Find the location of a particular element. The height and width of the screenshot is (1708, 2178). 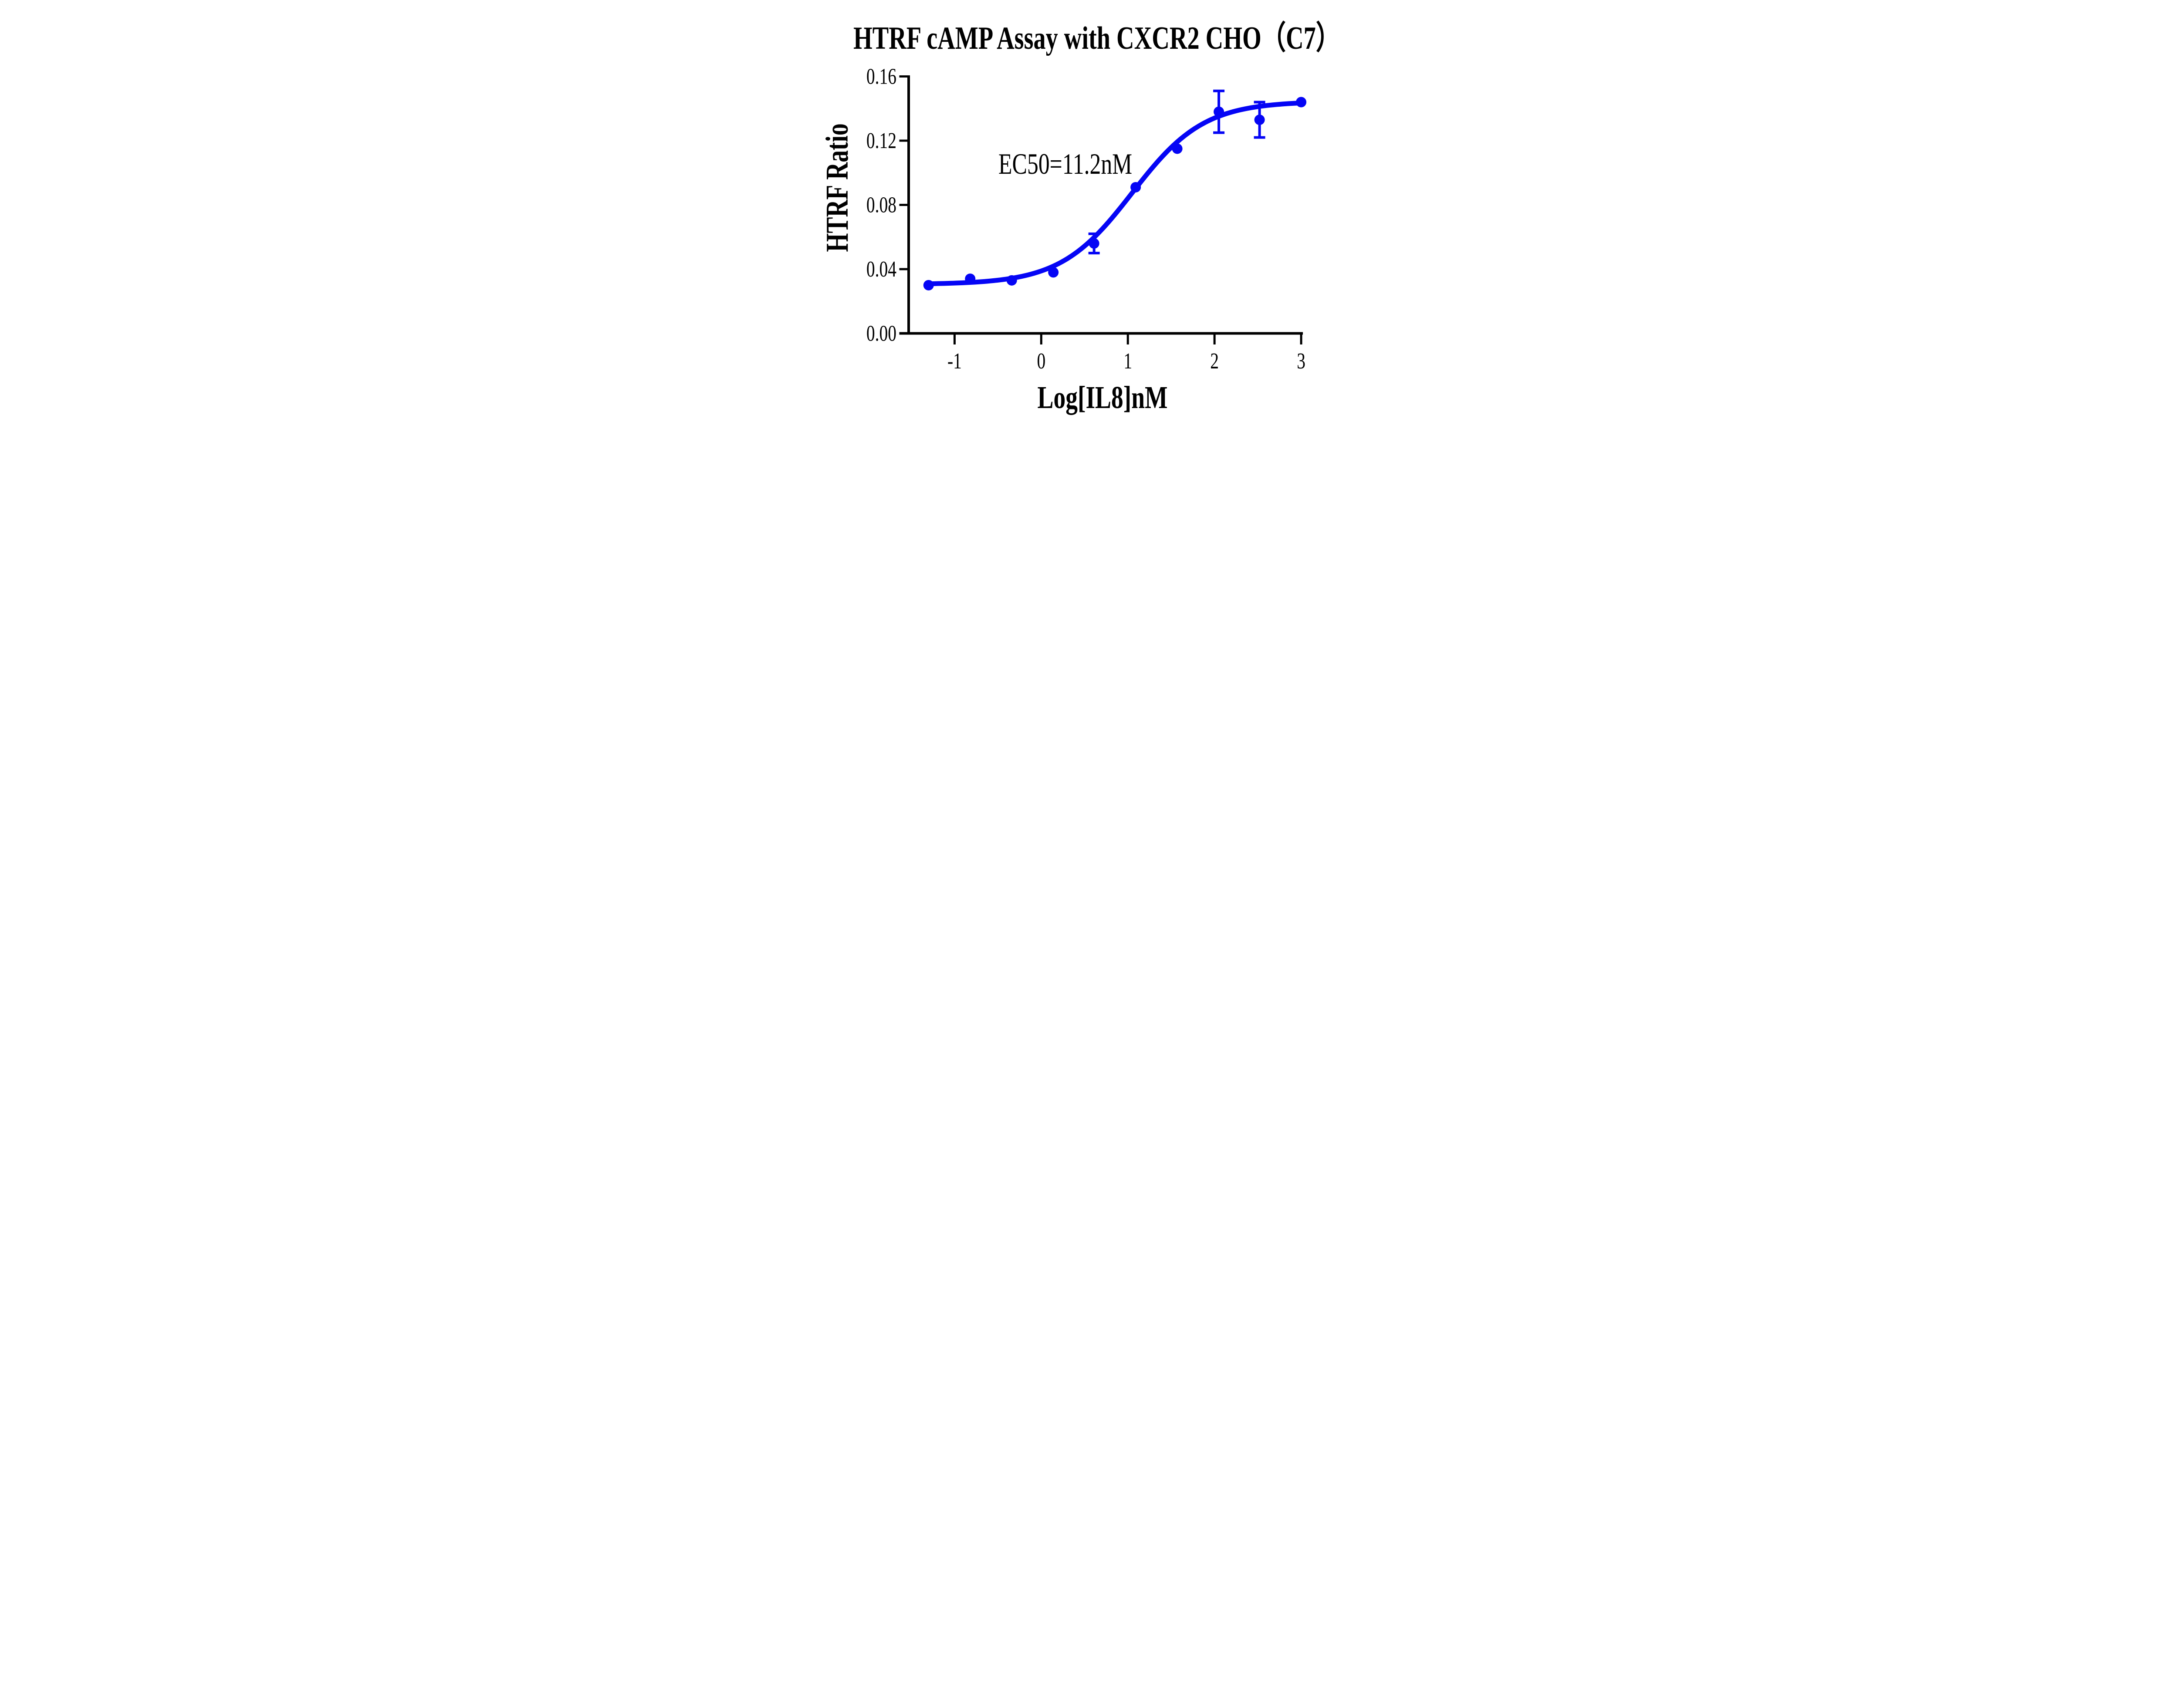

y-tick-label: 0.16 is located at coordinates (881, 76).